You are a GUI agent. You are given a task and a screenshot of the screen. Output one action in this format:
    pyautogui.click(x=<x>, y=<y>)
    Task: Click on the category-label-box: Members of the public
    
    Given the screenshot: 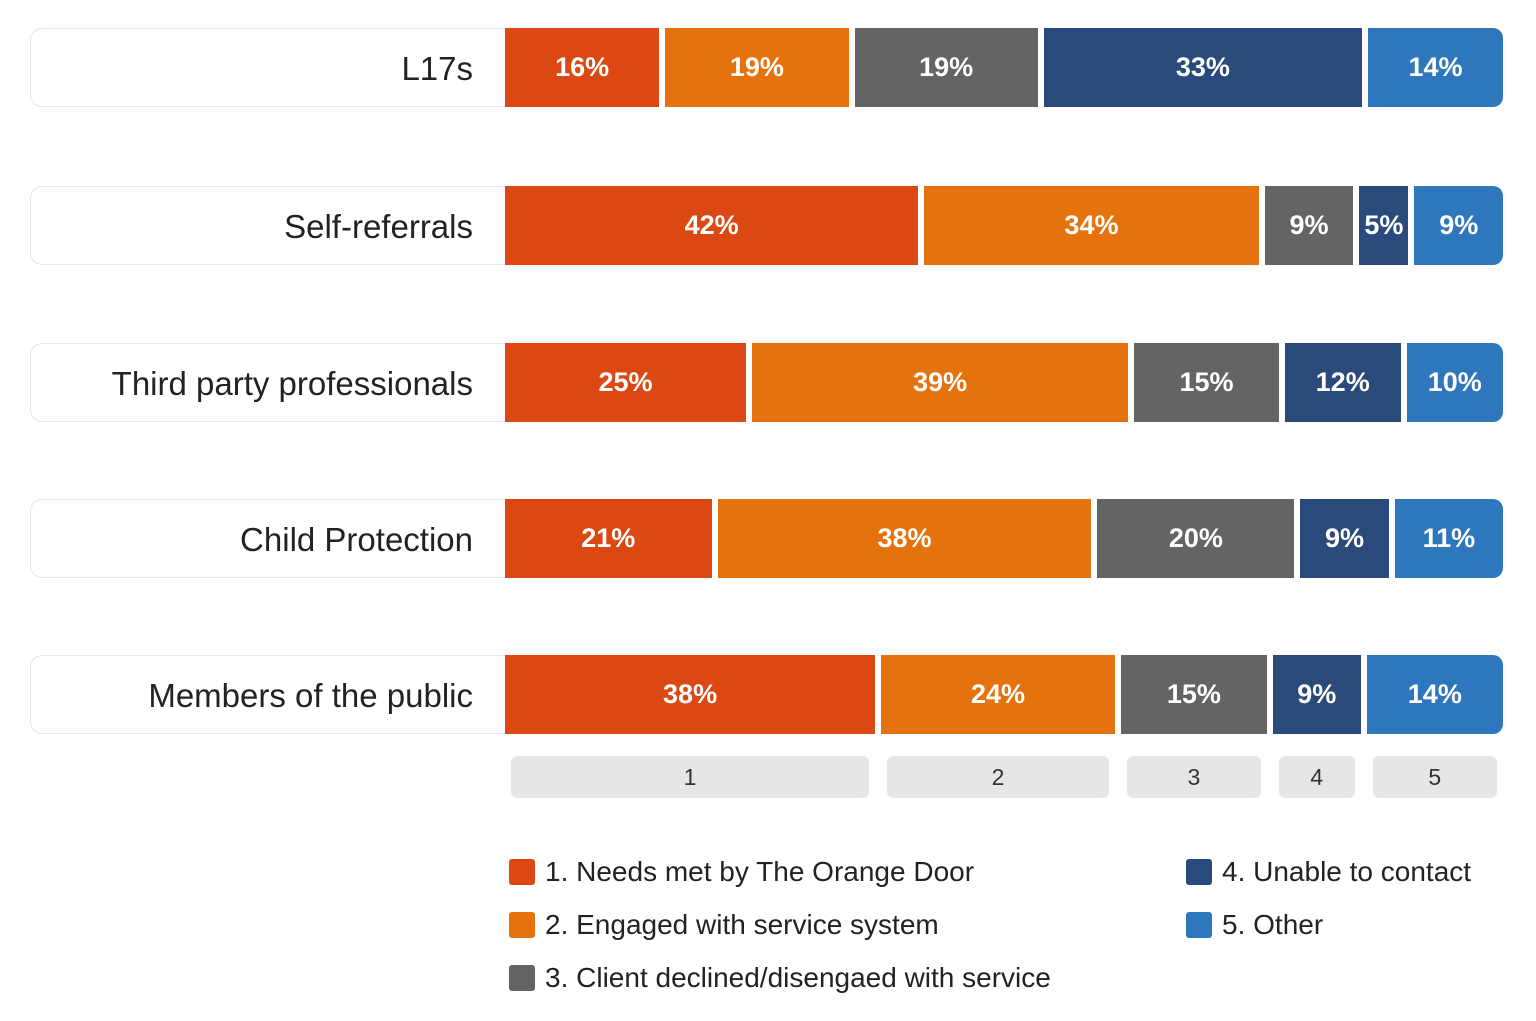 What is the action you would take?
    pyautogui.click(x=267, y=694)
    